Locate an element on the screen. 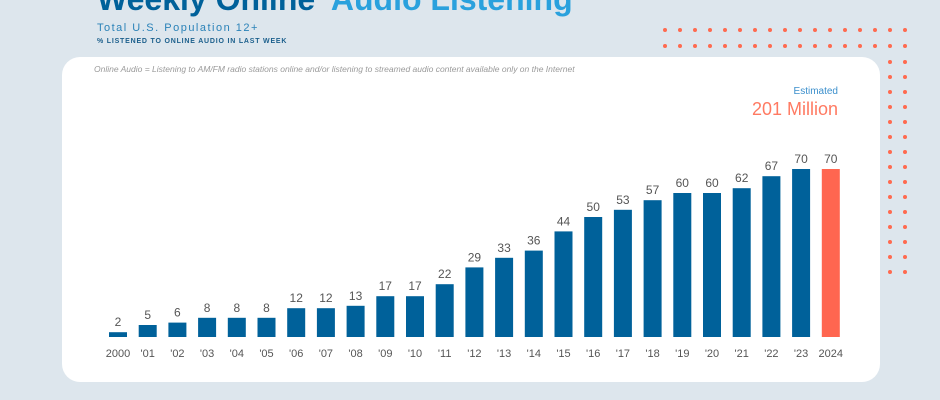 Image resolution: width=940 pixels, height=400 pixels. x-tick-label: '14 is located at coordinates (534, 354).